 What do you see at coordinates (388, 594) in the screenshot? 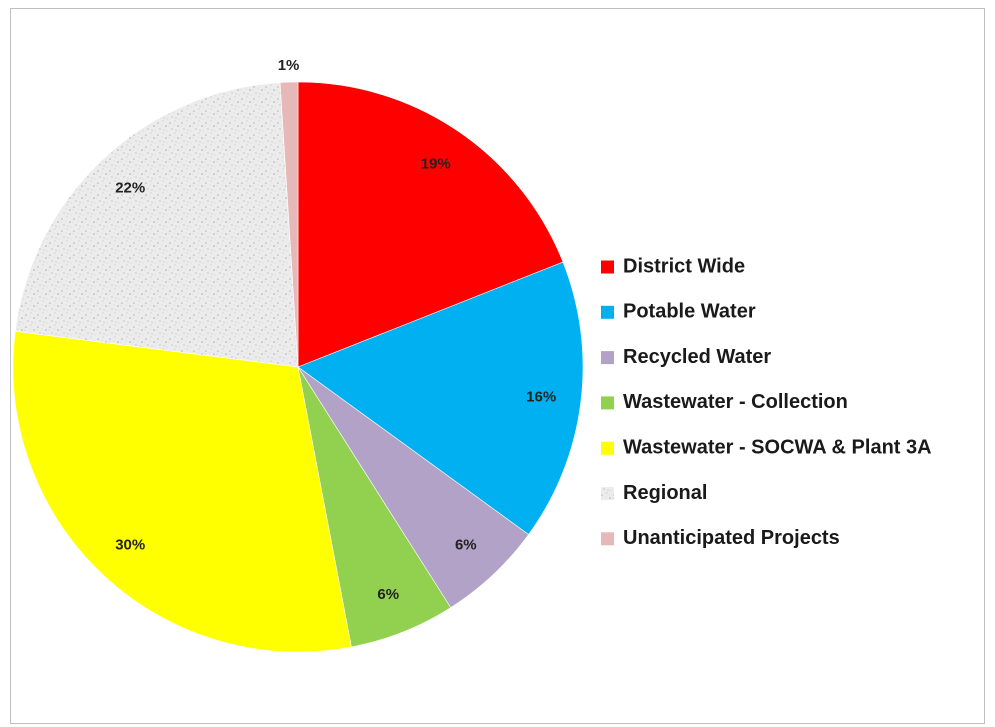
I see `slice-label-wastewater-collection: 6%` at bounding box center [388, 594].